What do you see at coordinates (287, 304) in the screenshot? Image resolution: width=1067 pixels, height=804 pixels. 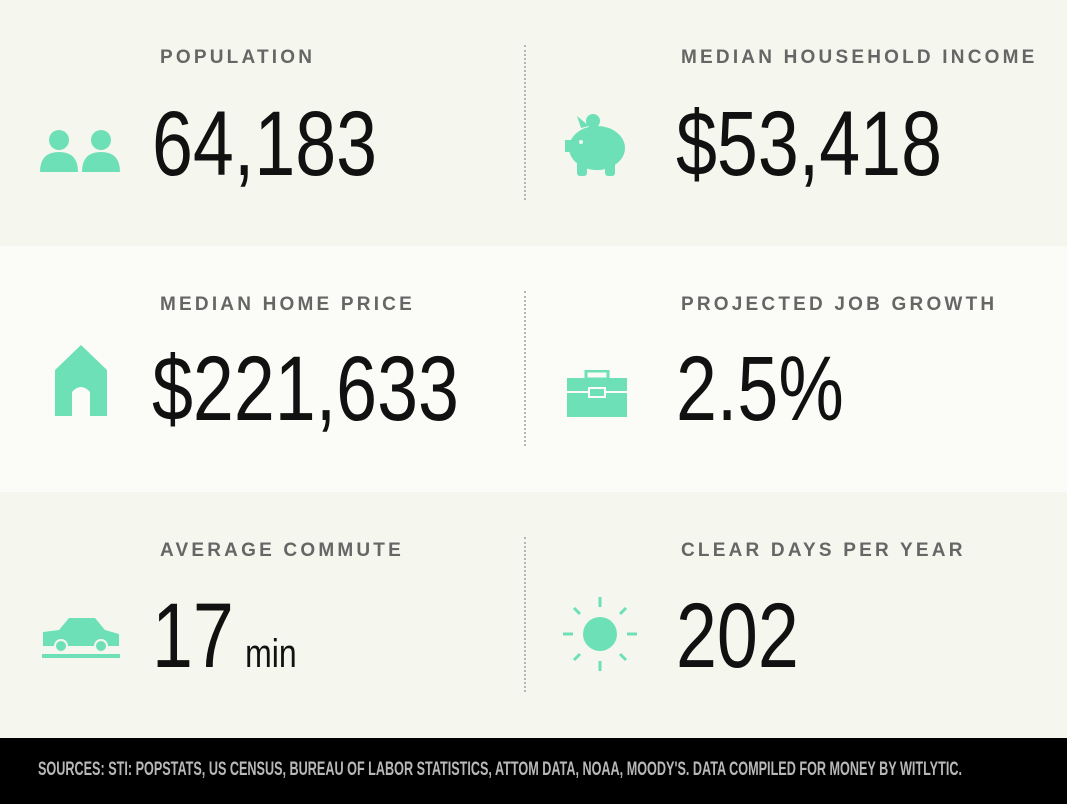 I see `stat-label: MEDIAN HOME PRICE` at bounding box center [287, 304].